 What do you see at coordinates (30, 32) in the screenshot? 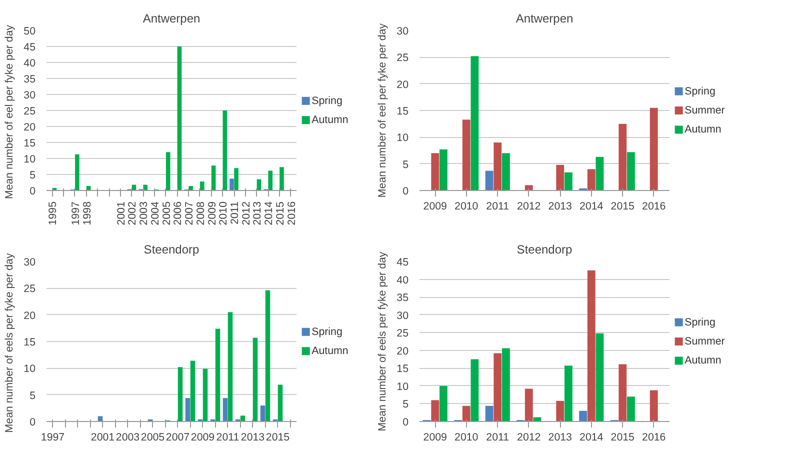
I see `y-tick-label: 50` at bounding box center [30, 32].